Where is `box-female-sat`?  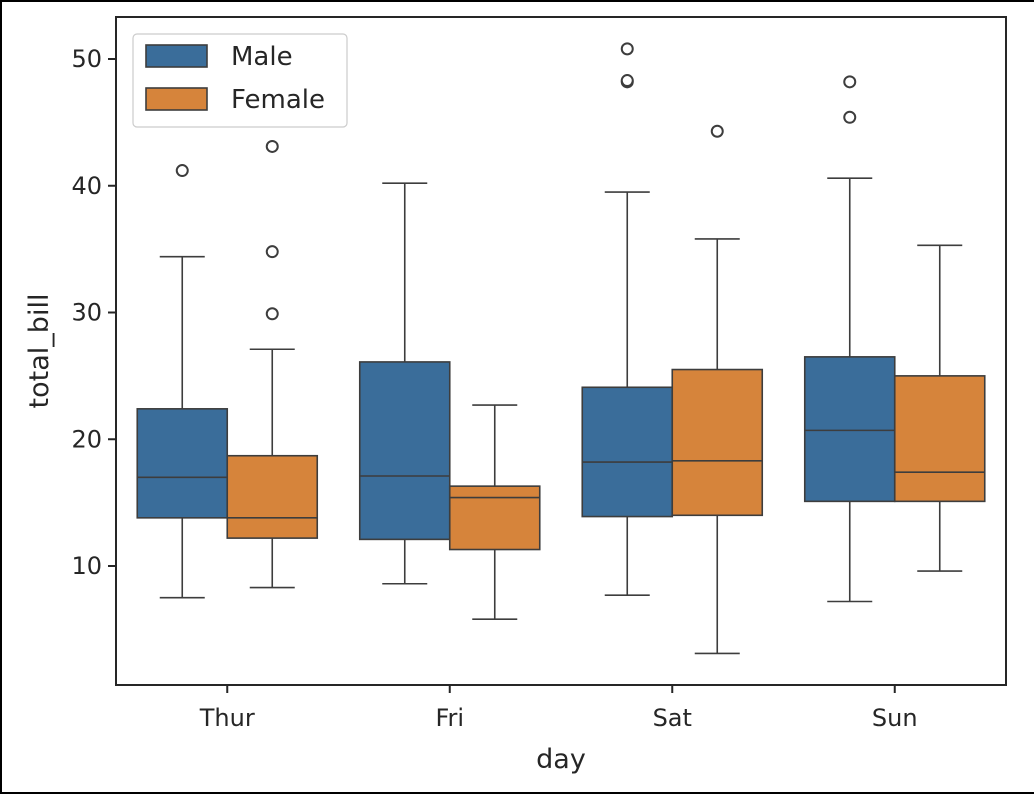 box-female-sat is located at coordinates (717, 442).